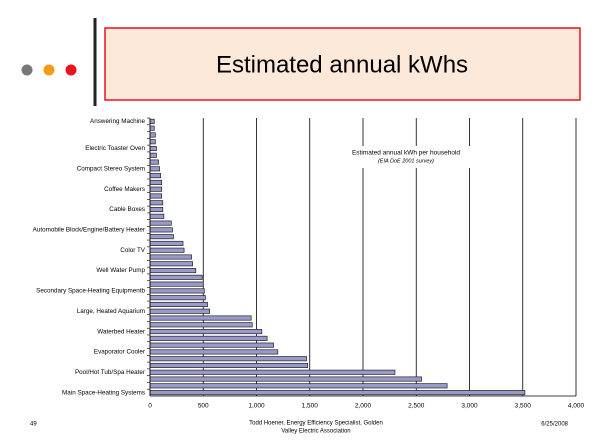  I want to click on x-tick-label: 3,500, so click(523, 406).